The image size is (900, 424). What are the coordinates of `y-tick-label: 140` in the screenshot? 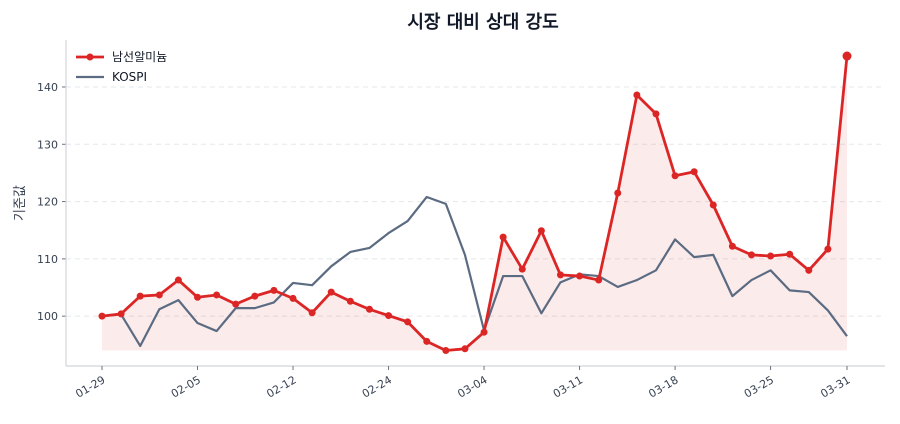 It's located at (47, 87).